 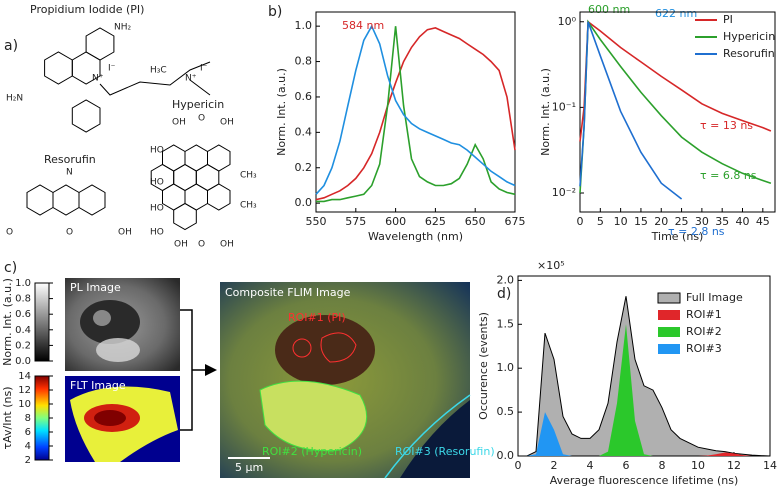 I want to click on legend-label: Resorufin, so click(x=749, y=53).